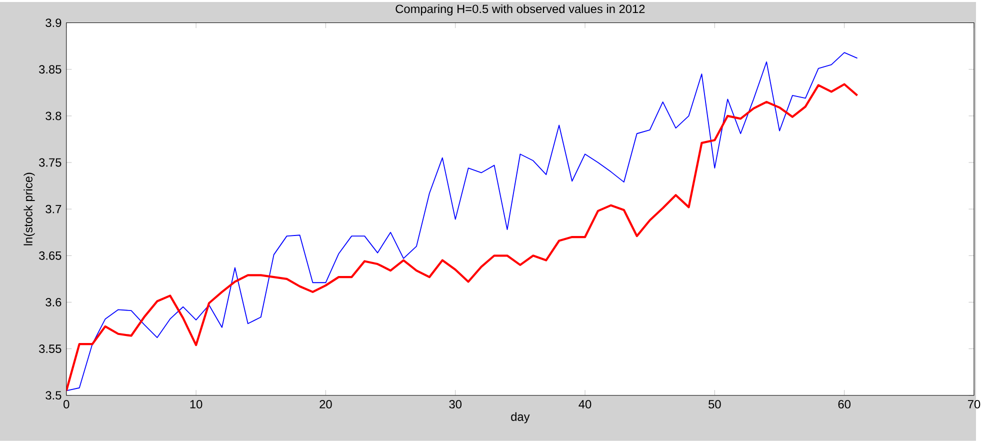 This screenshot has height=441, width=985. Describe the element at coordinates (520, 418) in the screenshot. I see `x-axis-title: day` at that location.